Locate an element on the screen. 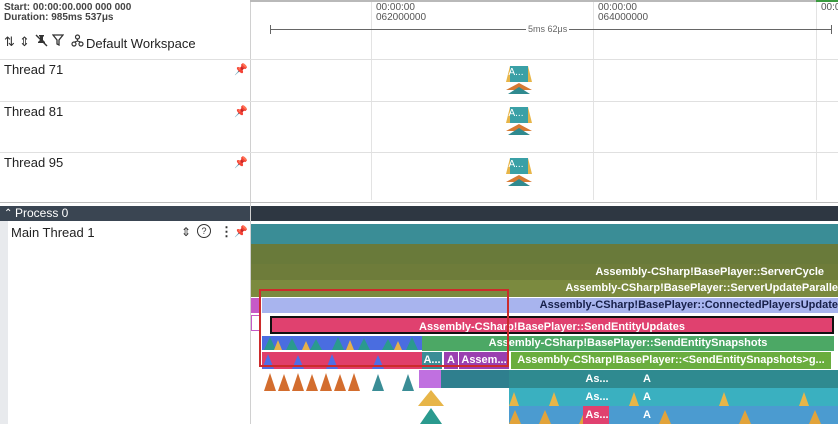 Image resolution: width=838 pixels, height=429 pixels. filter-icon is located at coordinates (58, 42).